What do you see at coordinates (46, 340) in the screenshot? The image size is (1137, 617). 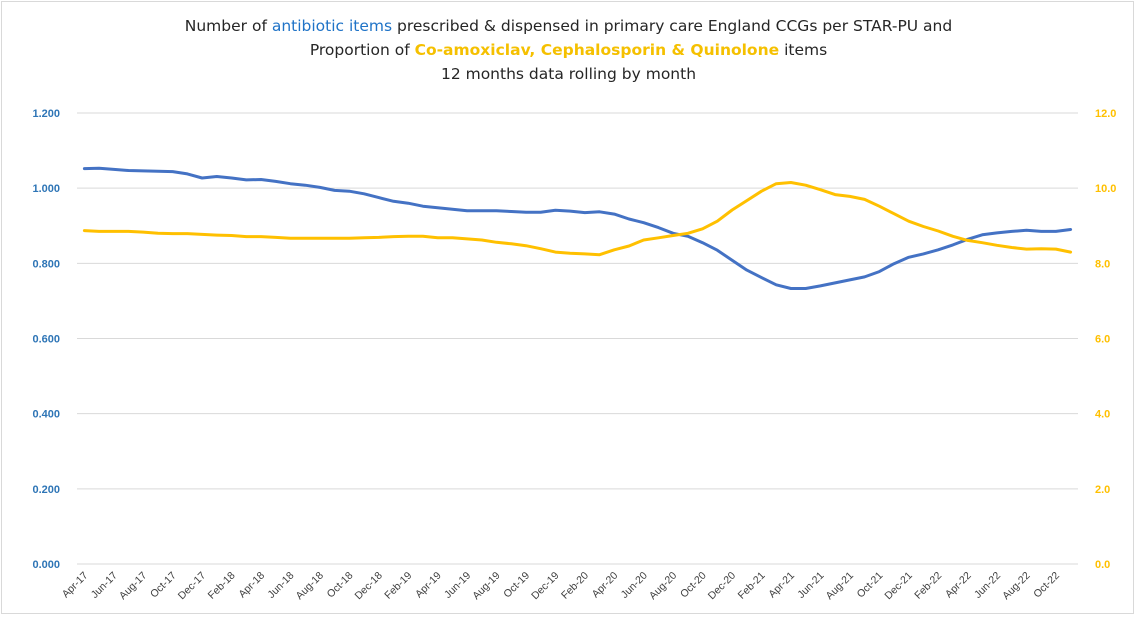 I see `left-axis-tick-label: 0.600` at bounding box center [46, 340].